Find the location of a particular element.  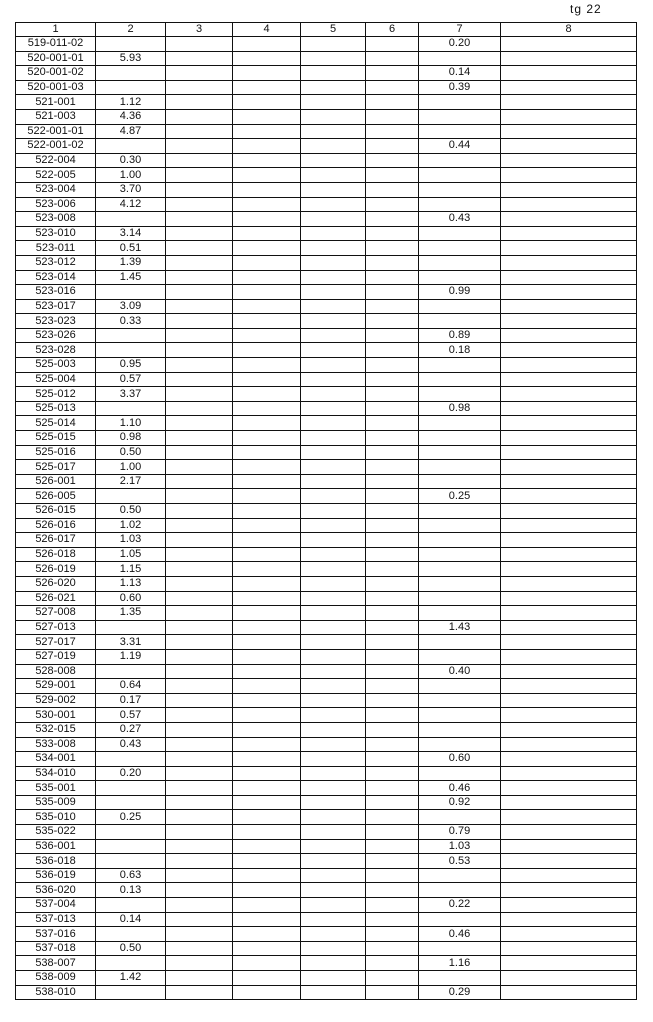

table-row: 538-009 1.42 is located at coordinates (326, 978).